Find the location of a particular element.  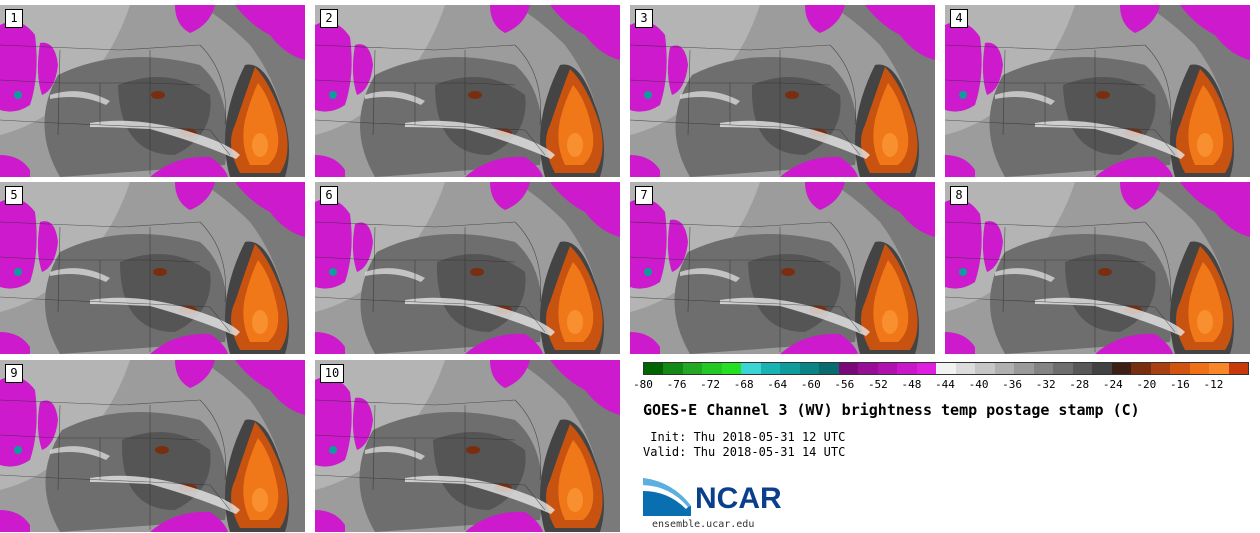

panel-number: 5 is located at coordinates (14, 195).